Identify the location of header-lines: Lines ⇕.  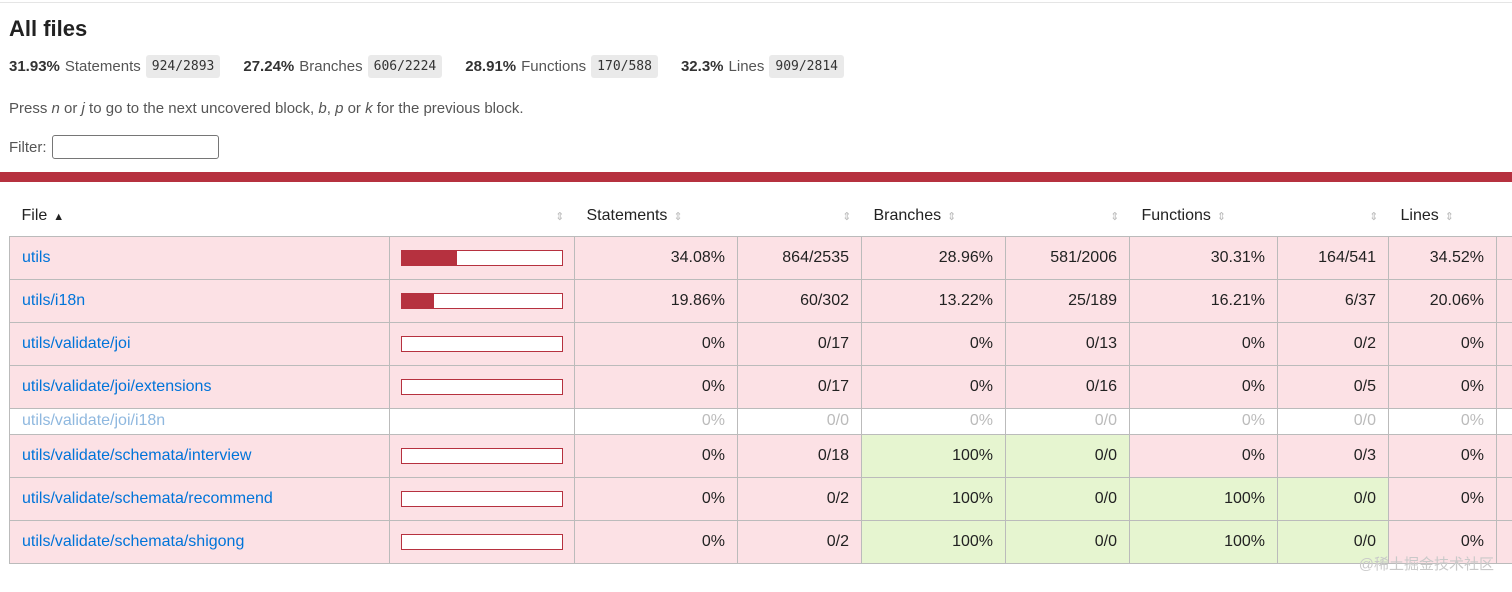
(1443, 216).